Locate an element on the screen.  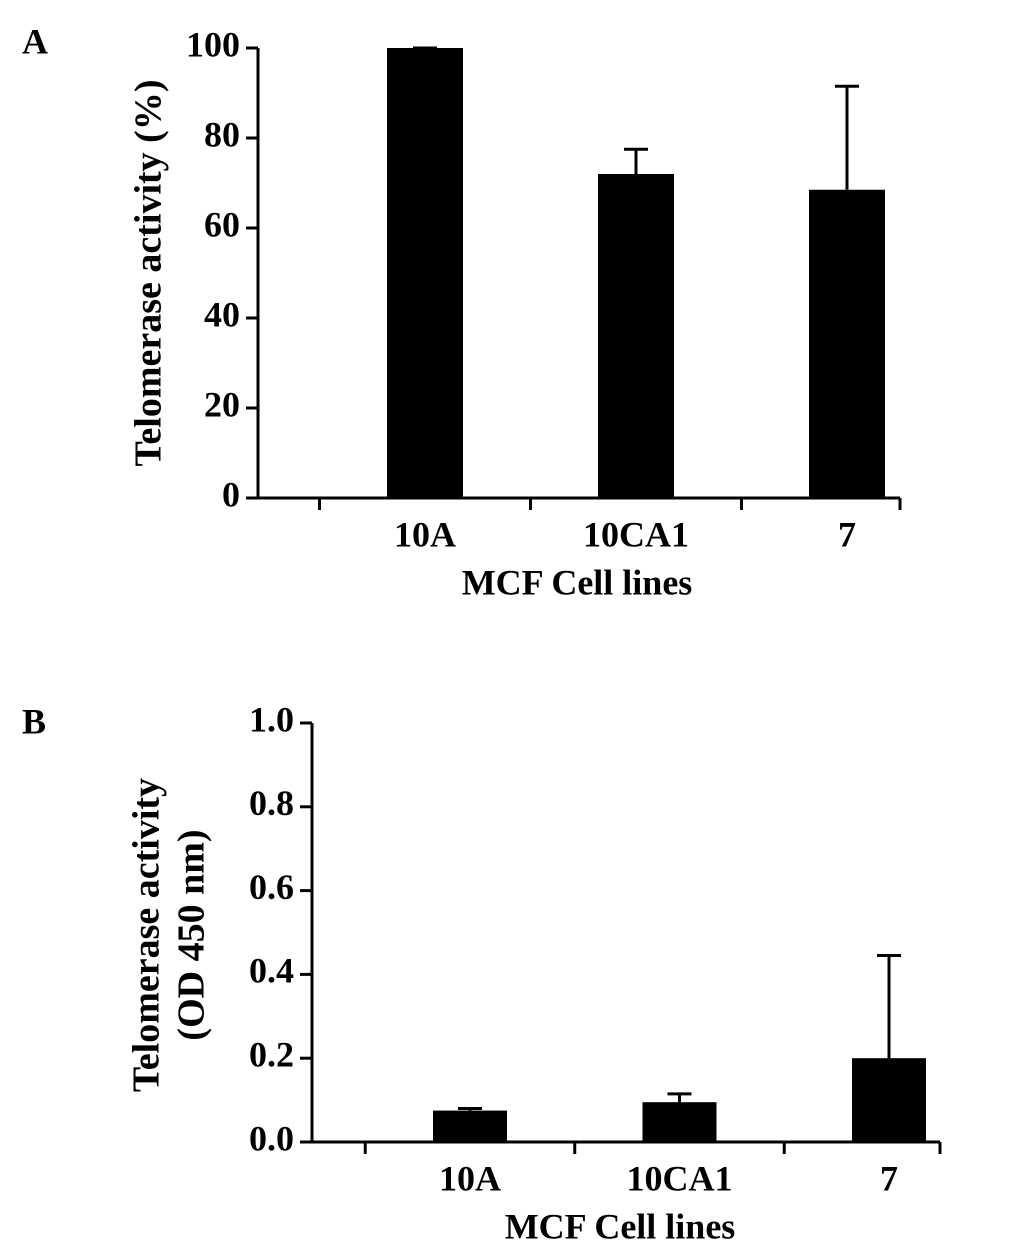
y-tick-label: 1.0 is located at coordinates (271, 719).